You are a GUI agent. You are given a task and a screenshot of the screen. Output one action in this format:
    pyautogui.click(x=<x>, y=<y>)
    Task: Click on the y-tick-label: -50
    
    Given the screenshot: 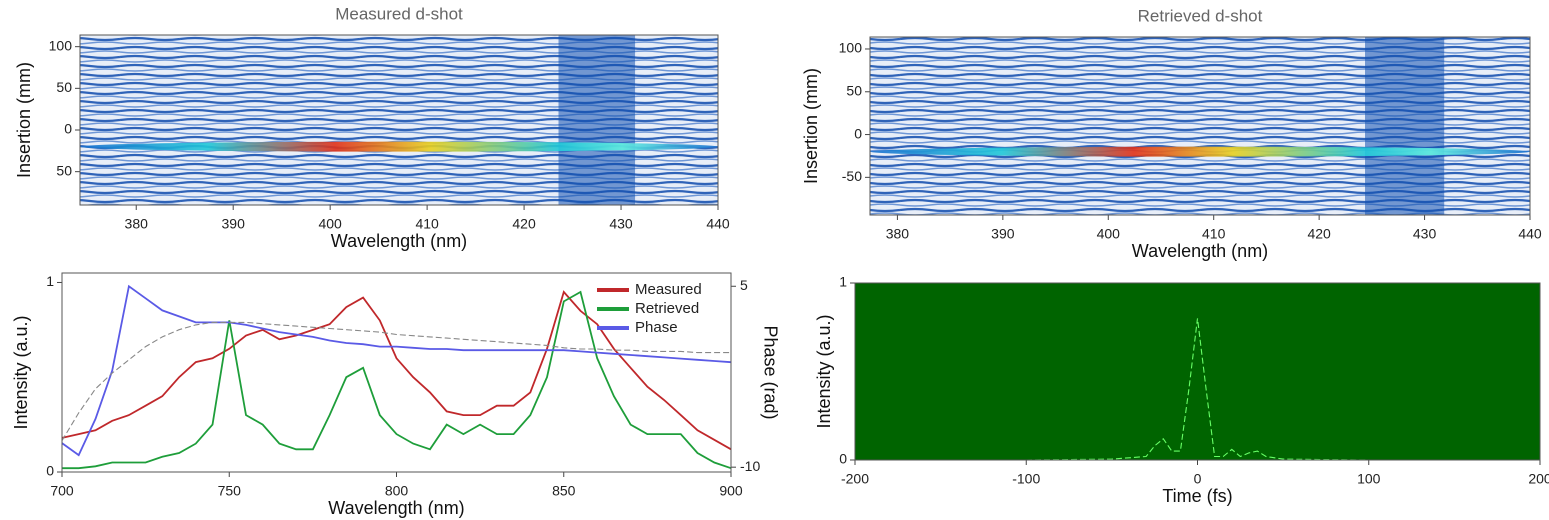 What is the action you would take?
    pyautogui.click(x=852, y=176)
    